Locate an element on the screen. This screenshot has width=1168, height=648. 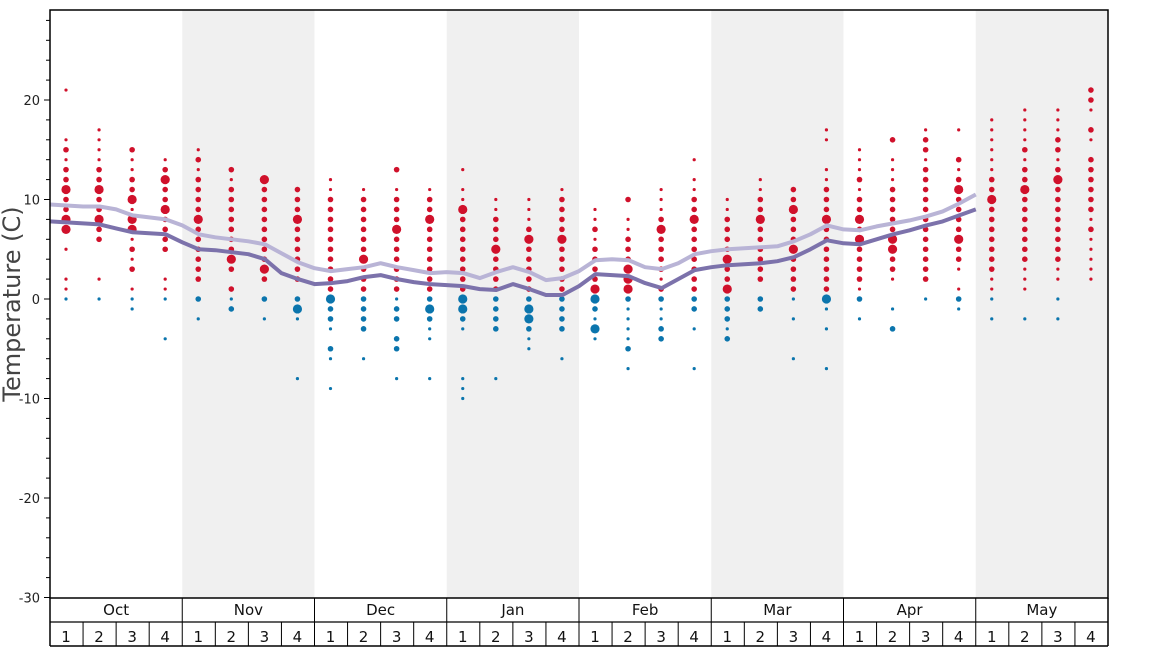
month-label: Dec is located at coordinates (380, 610).